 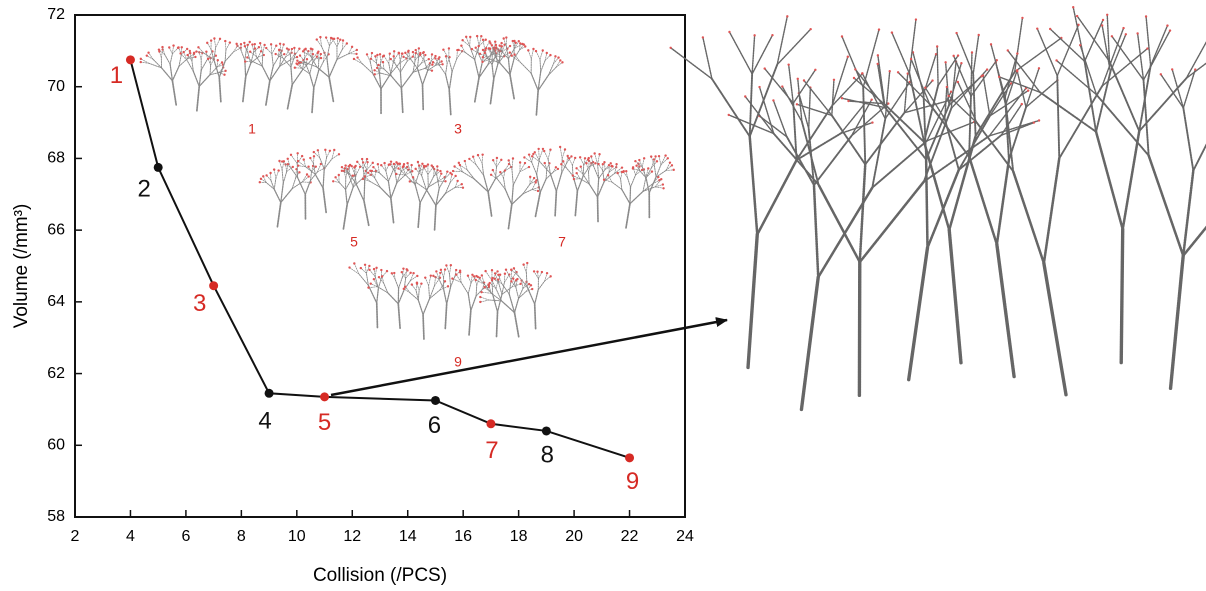 What do you see at coordinates (434, 425) in the screenshot?
I see `point-label: 6` at bounding box center [434, 425].